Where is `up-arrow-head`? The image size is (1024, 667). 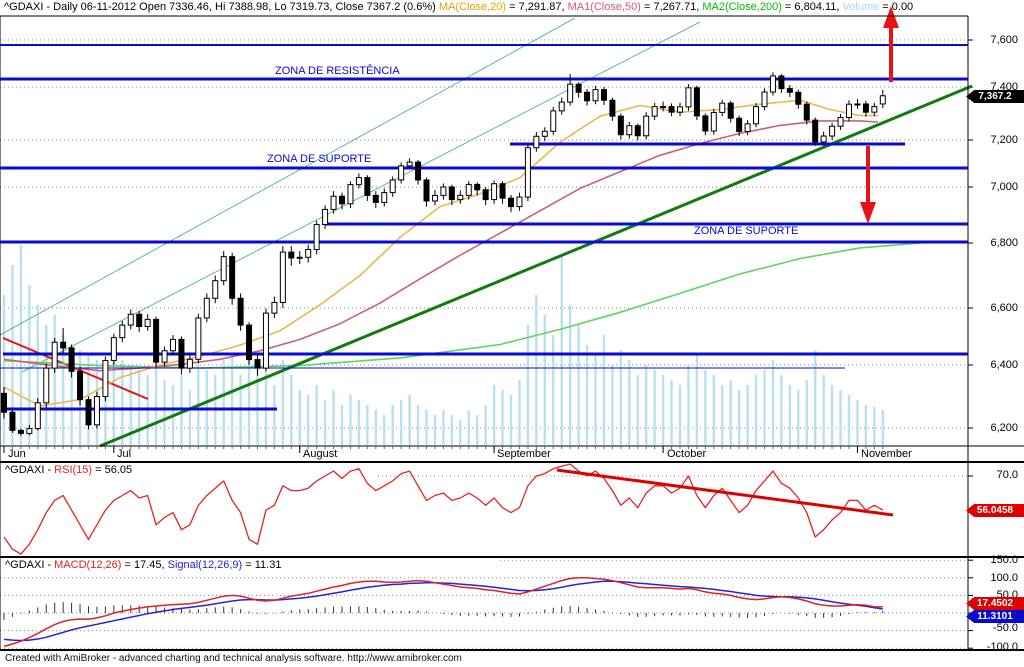
up-arrow-head is located at coordinates (891, 17).